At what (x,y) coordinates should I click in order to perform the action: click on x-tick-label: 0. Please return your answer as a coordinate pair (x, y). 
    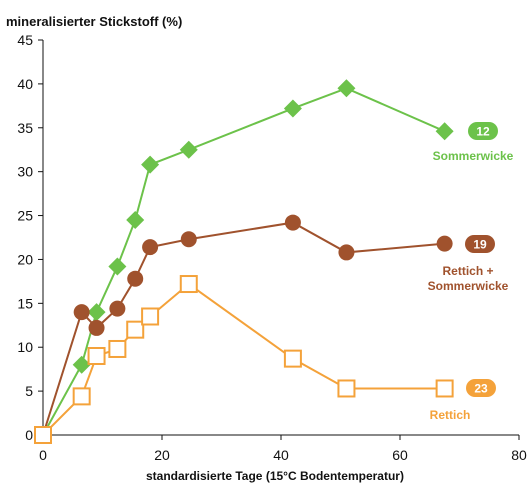
    Looking at the image, I should click on (43, 455).